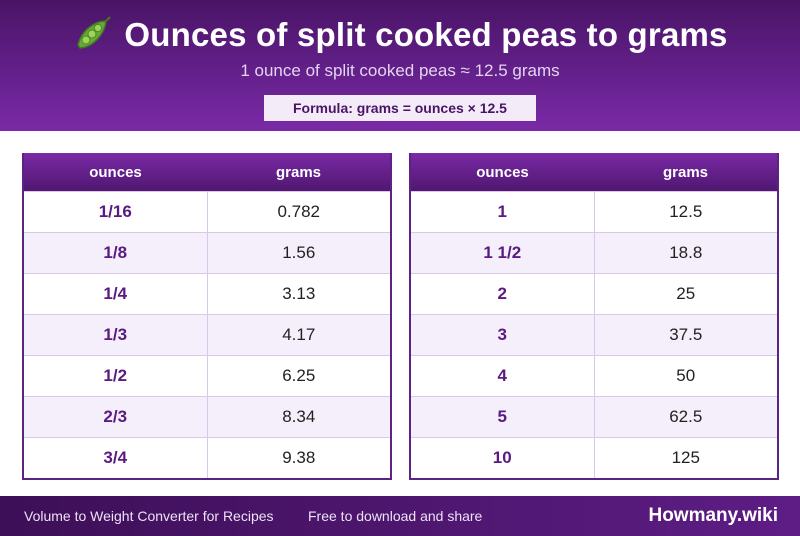  Describe the element at coordinates (299, 293) in the screenshot. I see `grams-cell: 3.13` at that location.